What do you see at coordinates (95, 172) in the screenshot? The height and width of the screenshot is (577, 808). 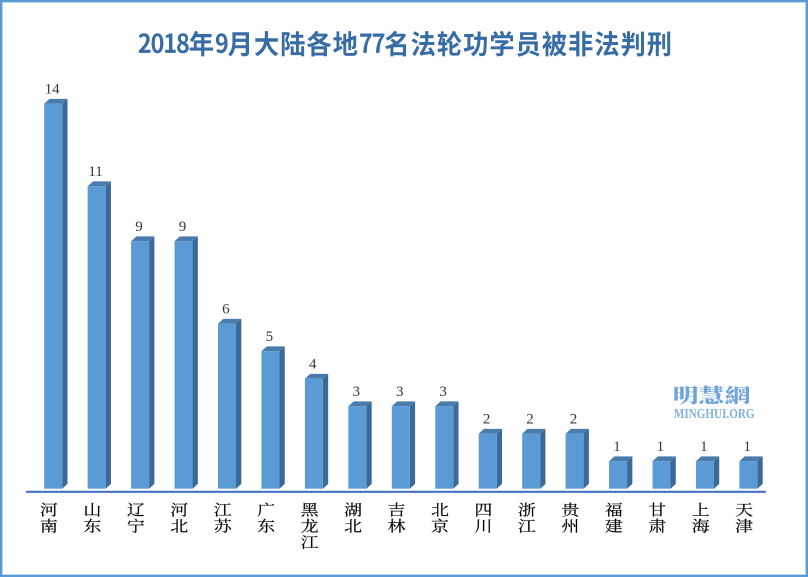 I see `svg-text: 11` at bounding box center [95, 172].